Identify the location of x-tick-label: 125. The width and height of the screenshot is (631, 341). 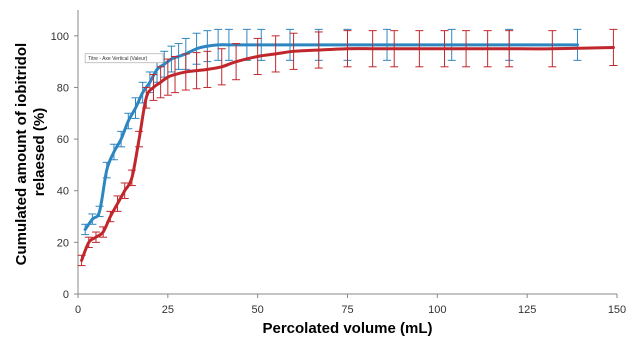
(527, 310).